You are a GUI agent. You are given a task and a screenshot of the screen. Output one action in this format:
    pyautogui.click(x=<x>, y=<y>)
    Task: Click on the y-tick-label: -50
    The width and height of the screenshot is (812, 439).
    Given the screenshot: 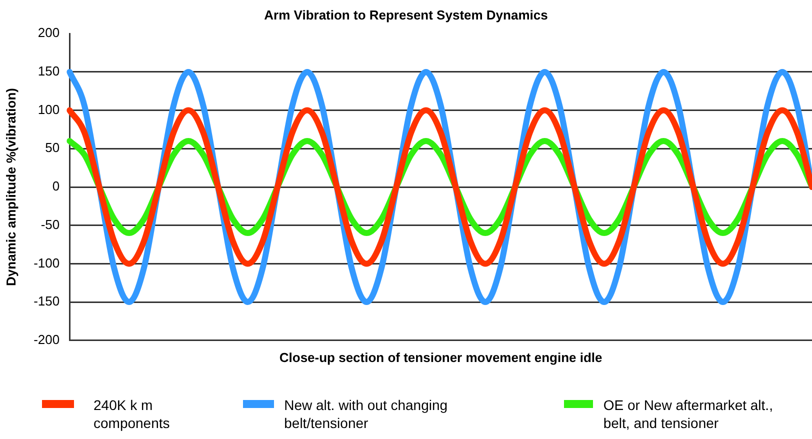 What is the action you would take?
    pyautogui.click(x=50, y=224)
    